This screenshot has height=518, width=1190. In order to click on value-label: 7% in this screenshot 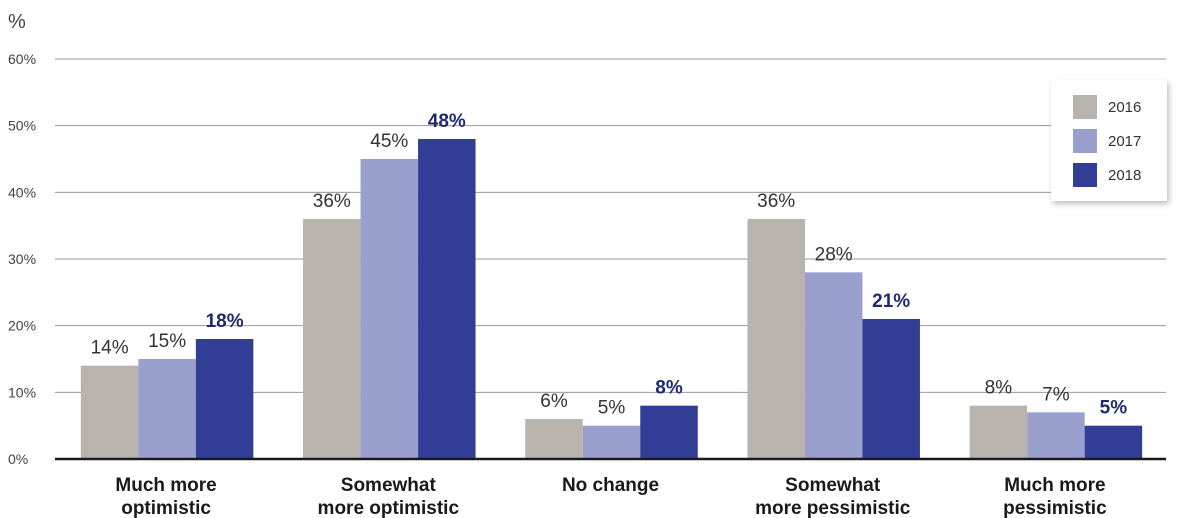, I will do `click(1056, 394)`.